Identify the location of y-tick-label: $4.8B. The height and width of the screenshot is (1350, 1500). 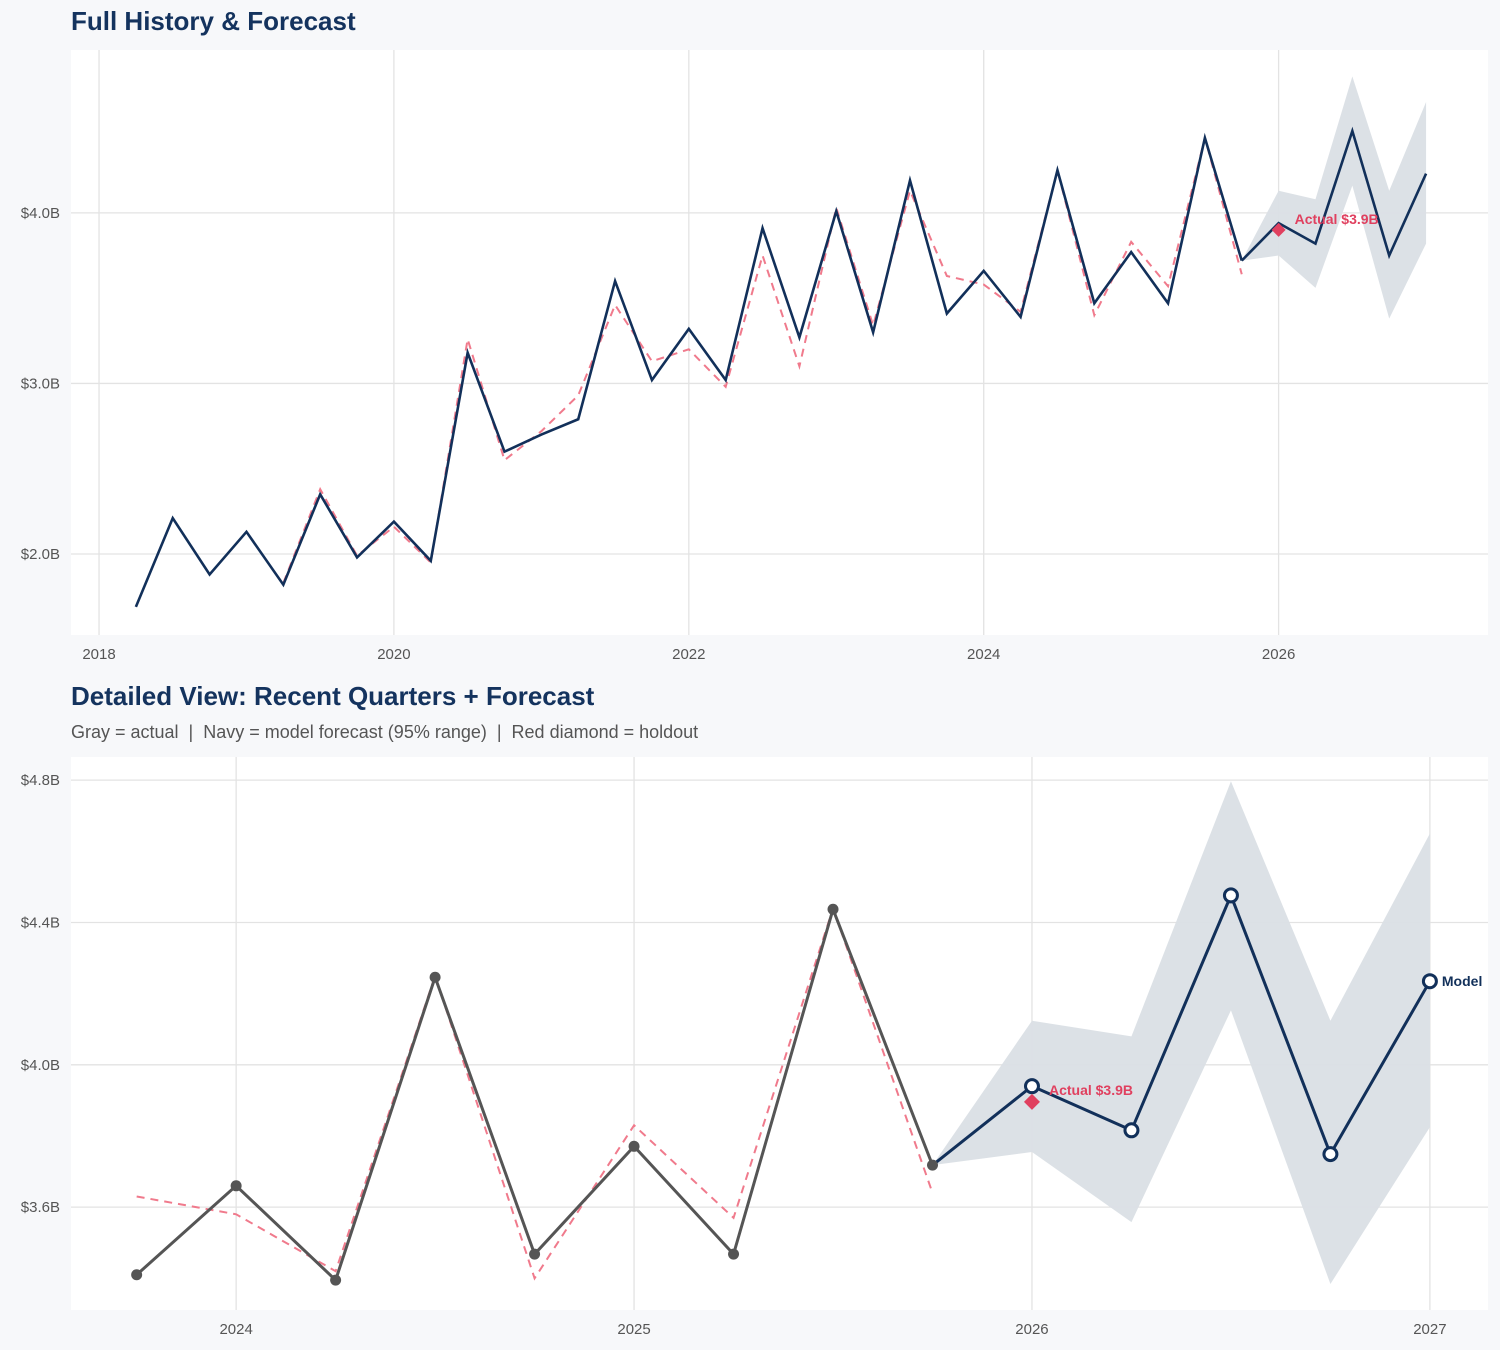
(40, 780).